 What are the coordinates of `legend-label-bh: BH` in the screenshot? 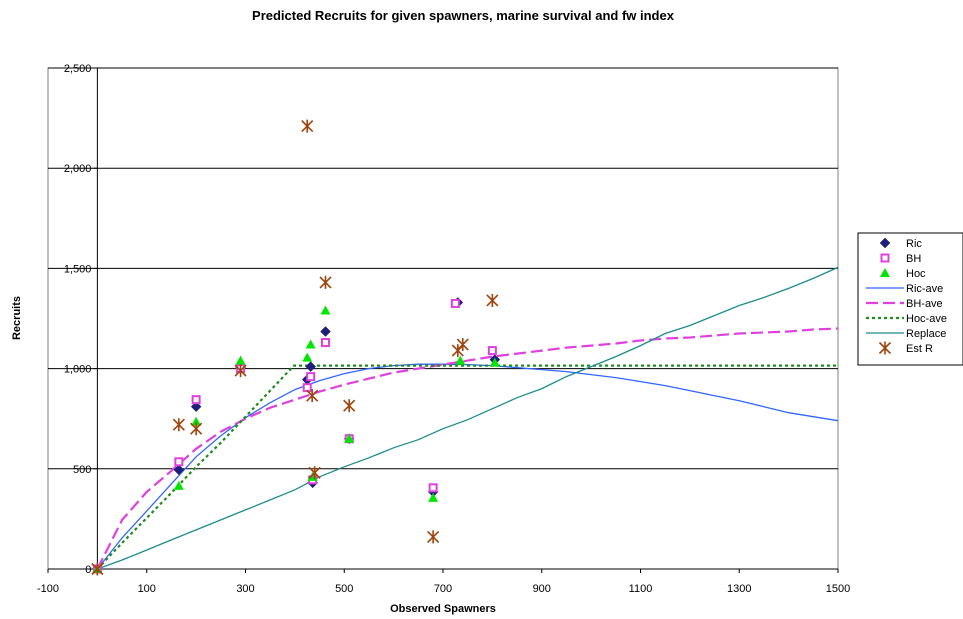 It's located at (913, 259).